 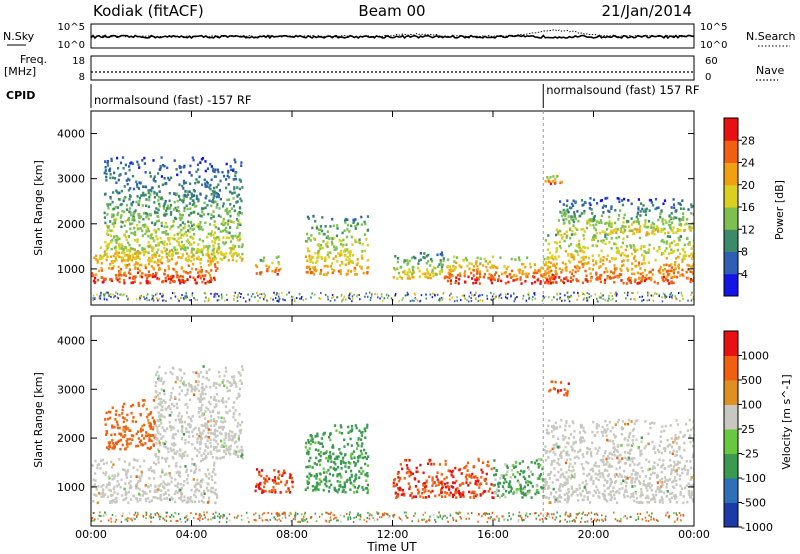 What do you see at coordinates (392, 68) in the screenshot?
I see `freq-panel-frame` at bounding box center [392, 68].